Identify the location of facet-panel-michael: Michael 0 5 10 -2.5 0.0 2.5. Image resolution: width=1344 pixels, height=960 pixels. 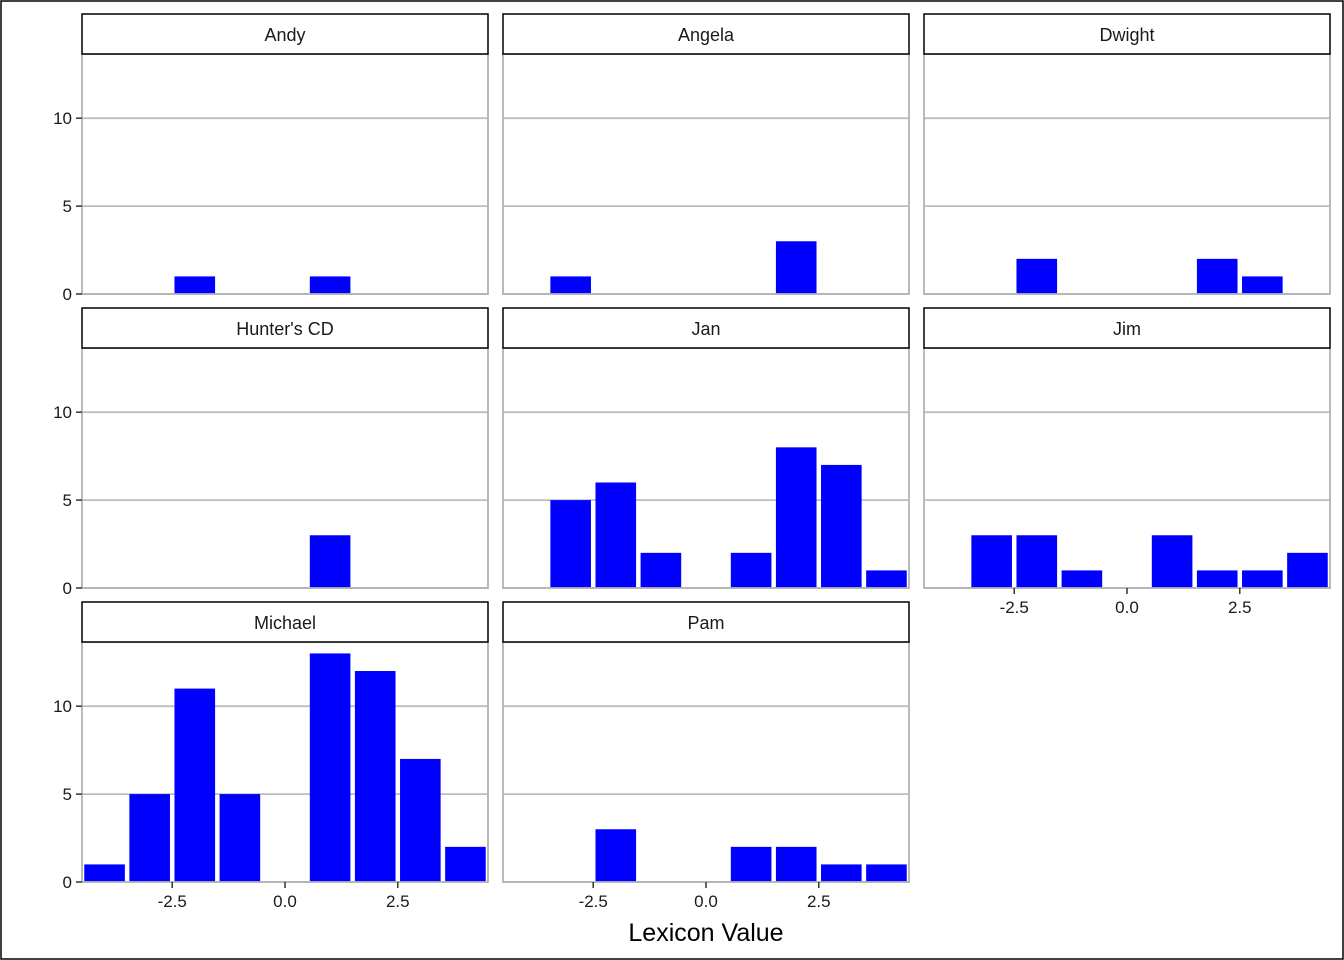
(271, 756).